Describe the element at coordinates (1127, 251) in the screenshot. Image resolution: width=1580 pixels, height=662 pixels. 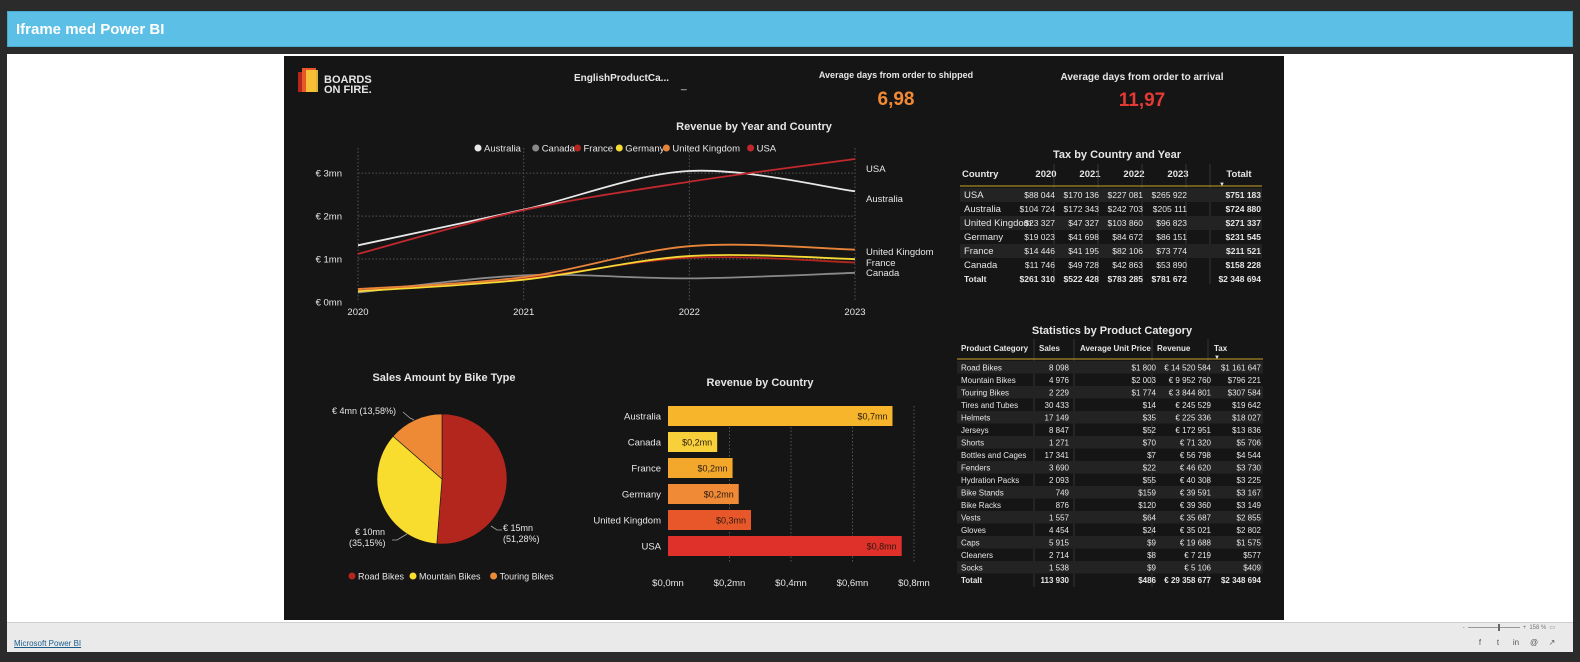
I see `tax-cell-4-3: $82 106` at that location.